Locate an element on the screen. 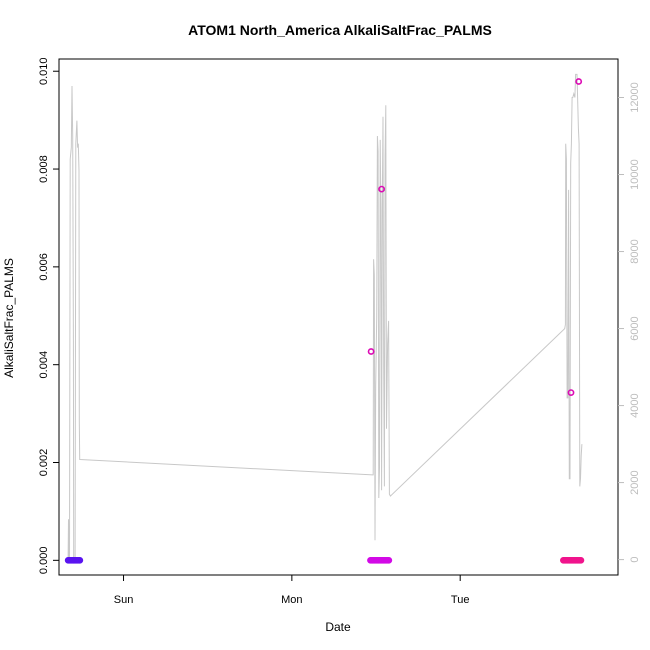 Image resolution: width=650 pixels, height=650 pixels. y2-tick-label: 4000 is located at coordinates (635, 405).